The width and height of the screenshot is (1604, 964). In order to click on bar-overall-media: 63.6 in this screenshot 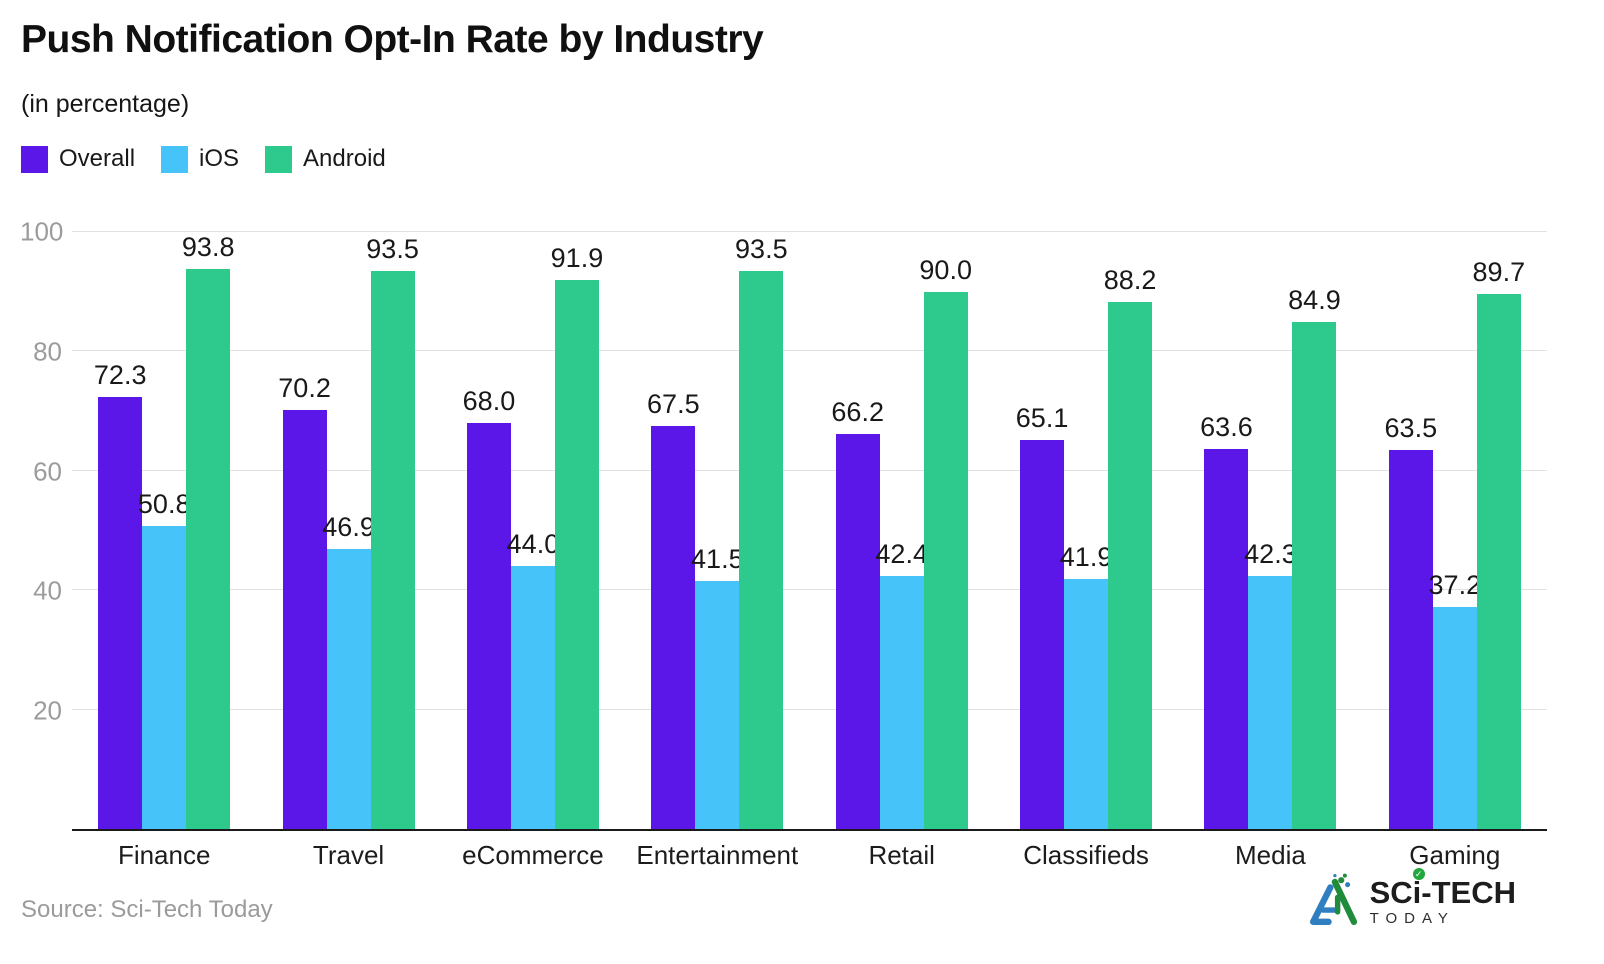, I will do `click(1226, 620)`.